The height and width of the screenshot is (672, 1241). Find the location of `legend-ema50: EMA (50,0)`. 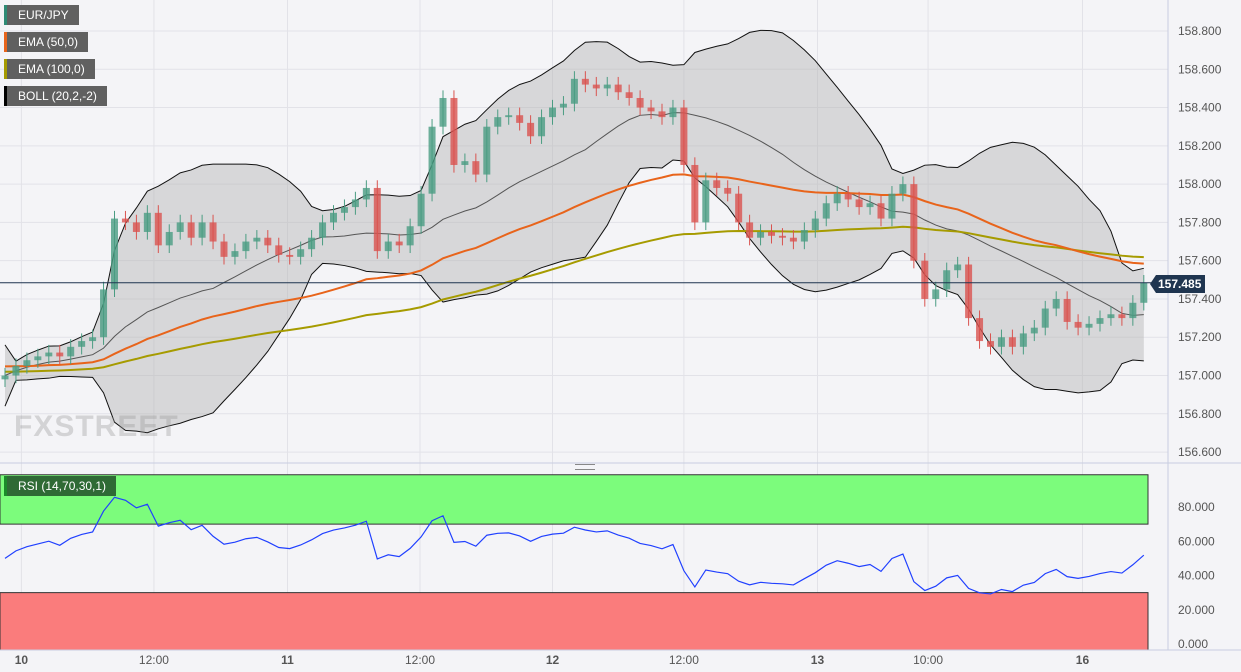

legend-ema50: EMA (50,0) is located at coordinates (46, 42).